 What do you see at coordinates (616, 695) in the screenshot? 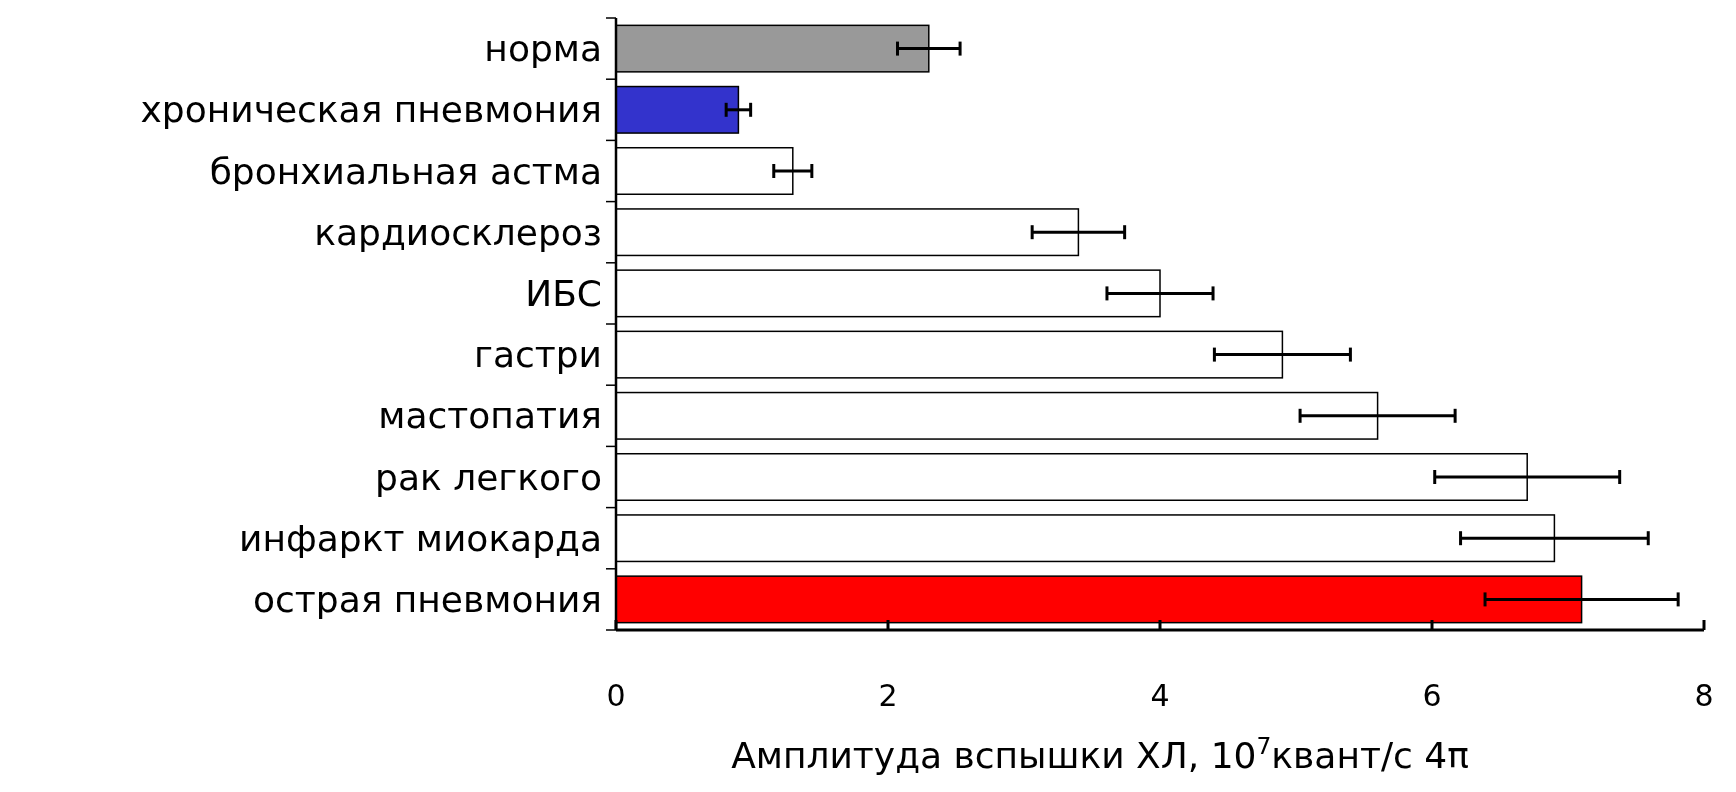
I see `x-tick-label: 0` at bounding box center [616, 695].